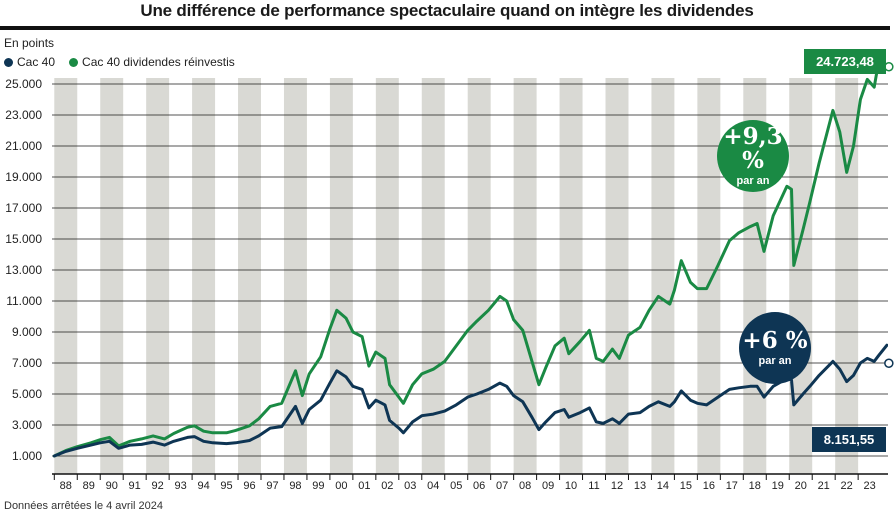 This screenshot has height=512, width=894. What do you see at coordinates (775, 340) in the screenshot?
I see `annual-return-pct-cac40: +6 %` at bounding box center [775, 340].